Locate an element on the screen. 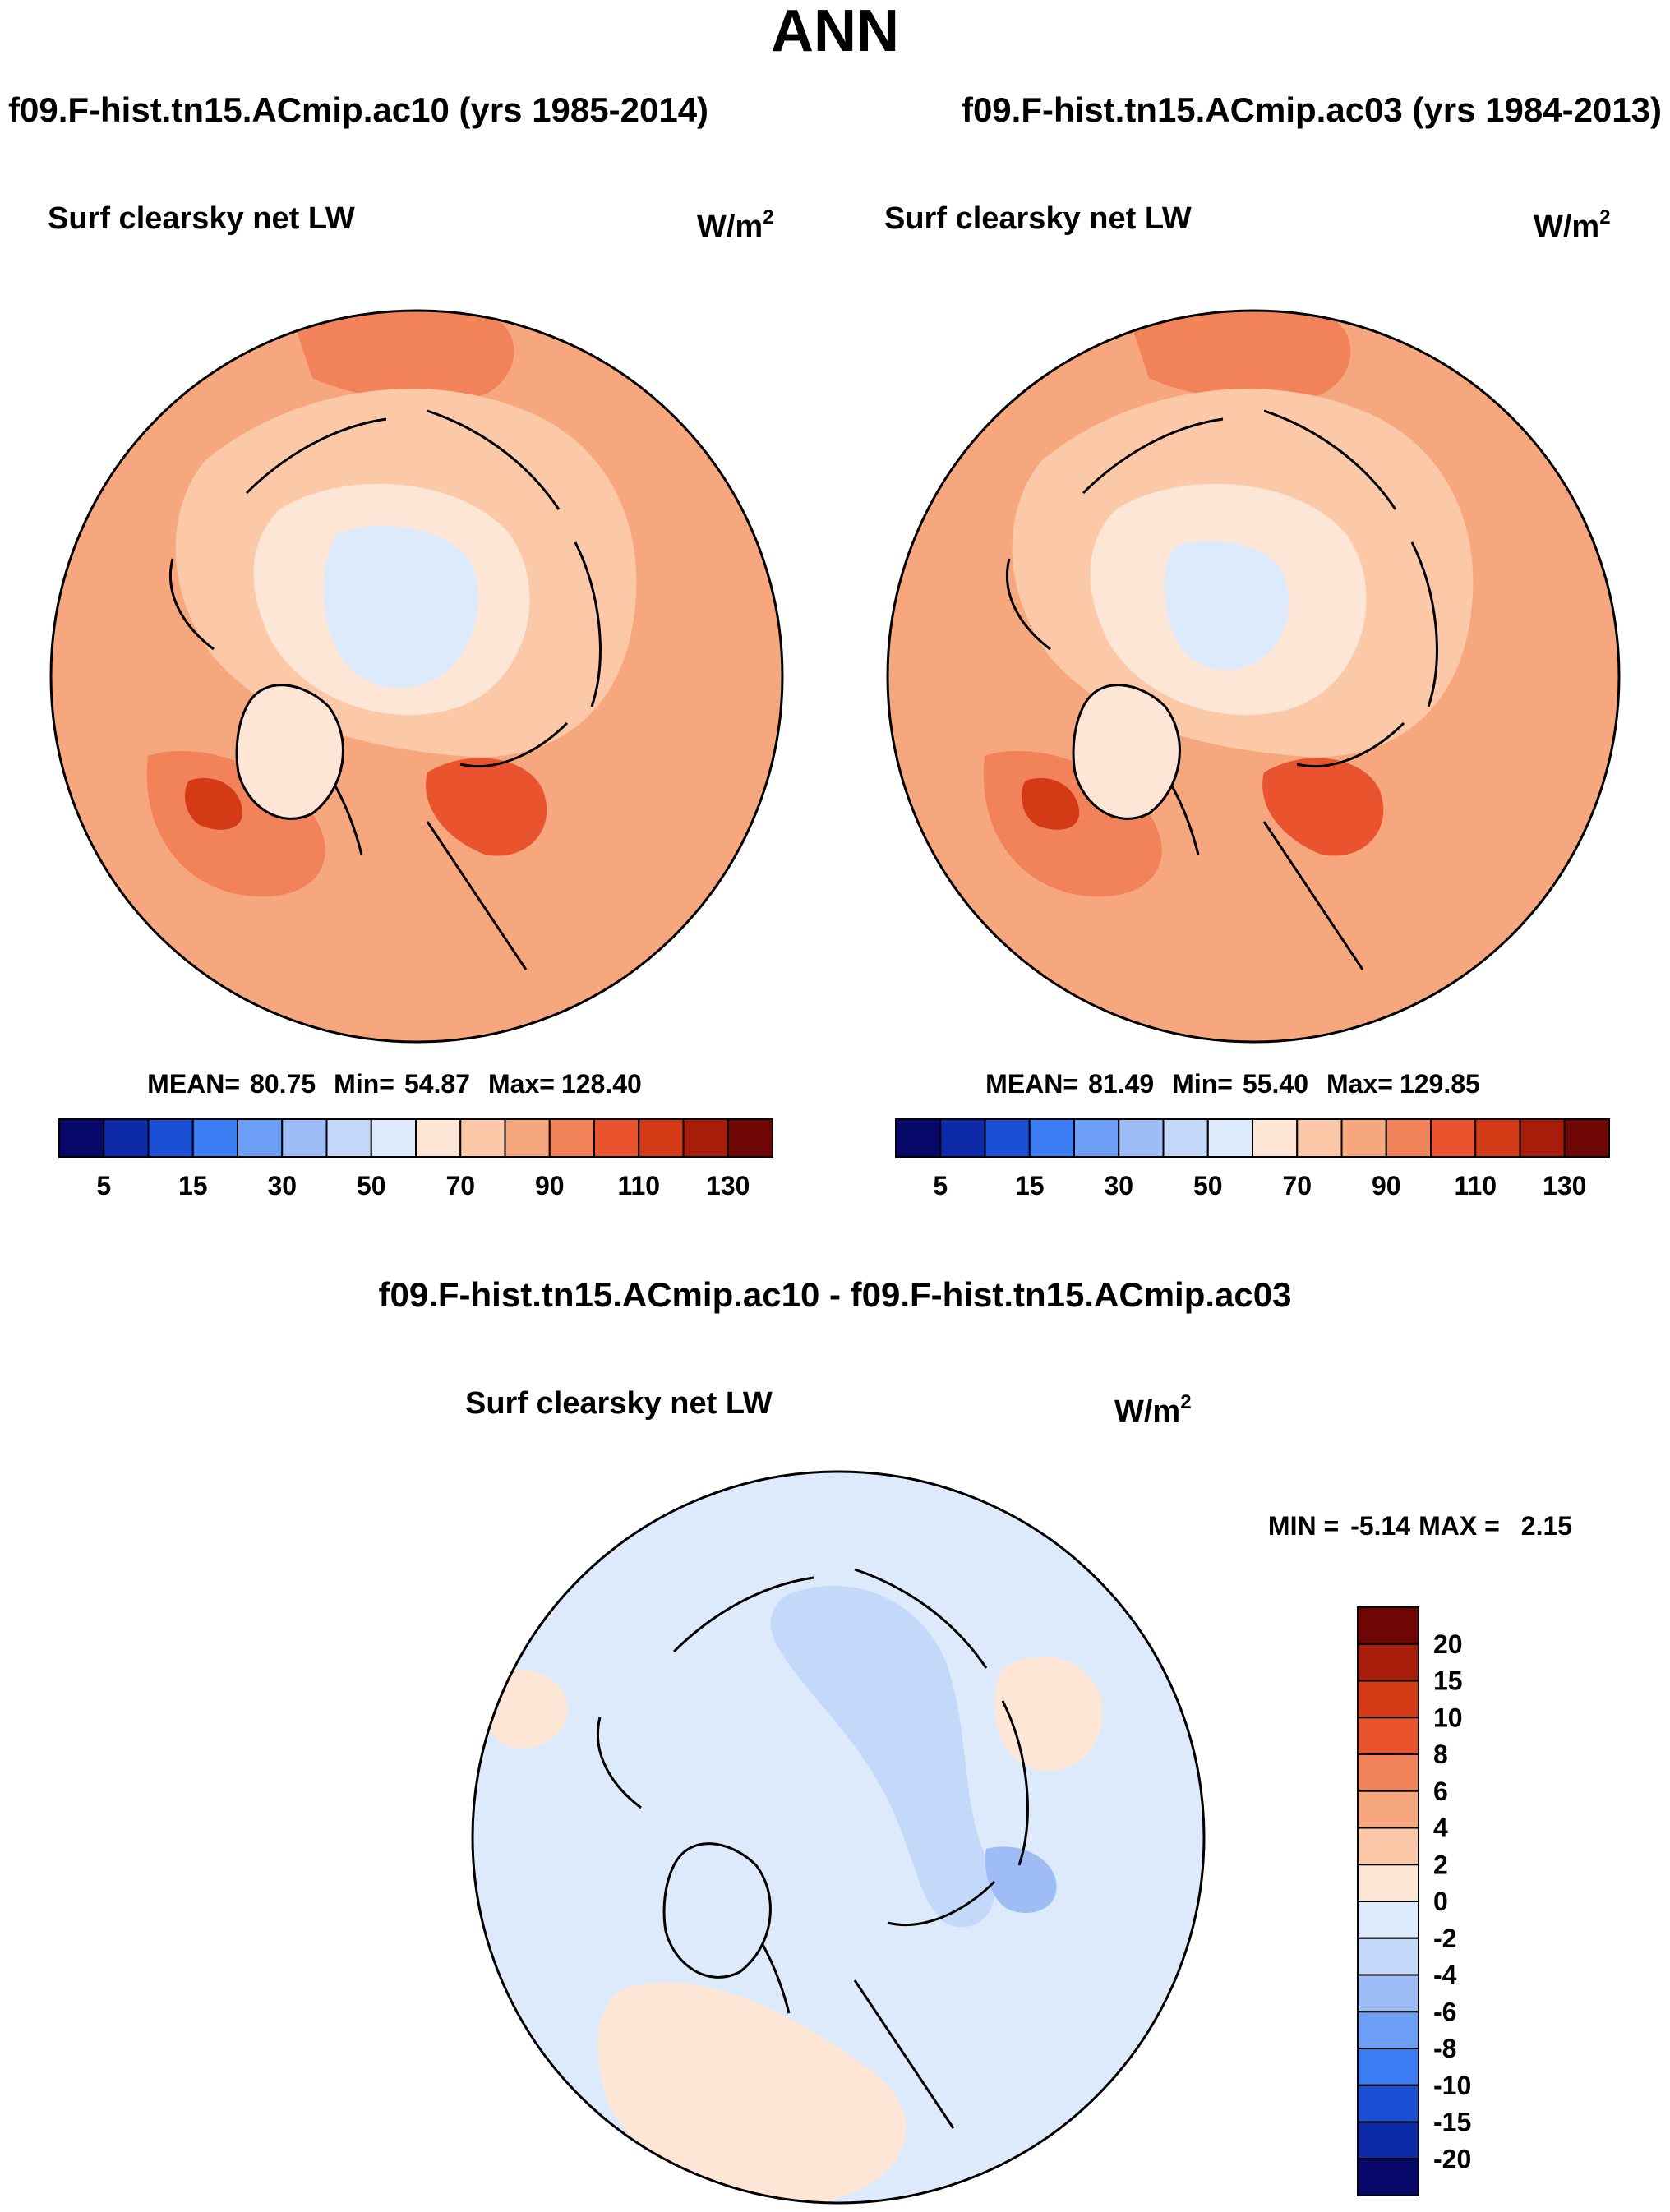 Image resolution: width=1670 pixels, height=2212 pixels. panel-3-greenland is located at coordinates (717, 1911).